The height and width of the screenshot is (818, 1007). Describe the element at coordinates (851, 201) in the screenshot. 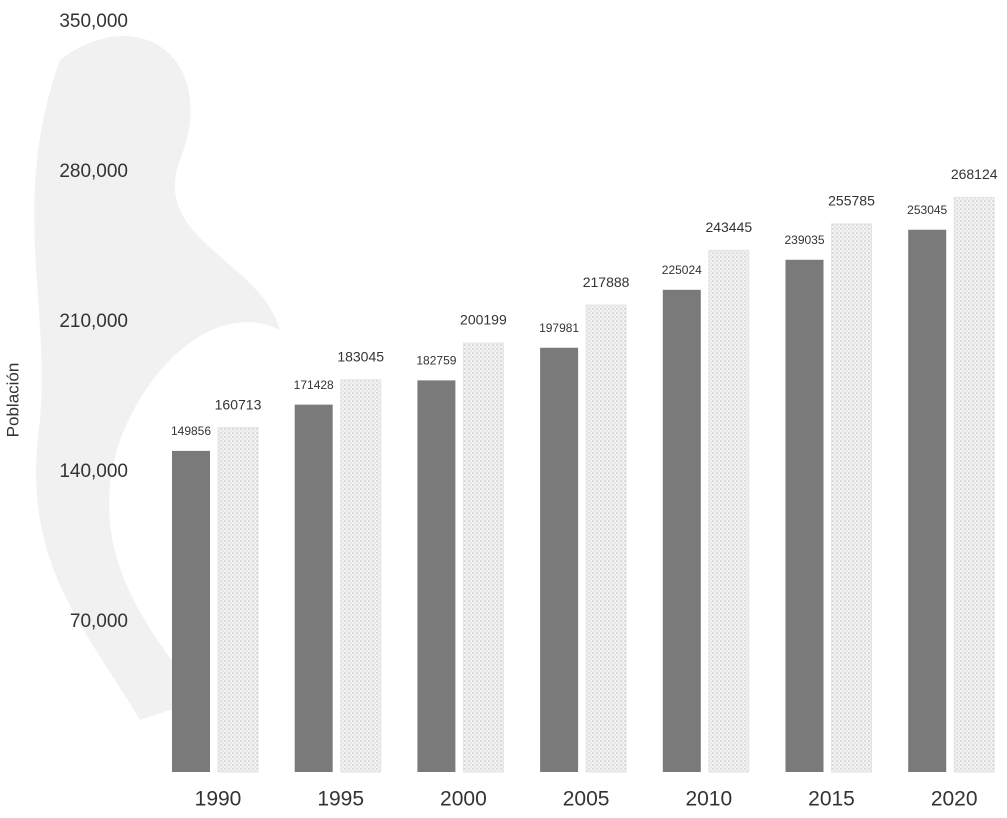

I see `value-label: 255785` at that location.